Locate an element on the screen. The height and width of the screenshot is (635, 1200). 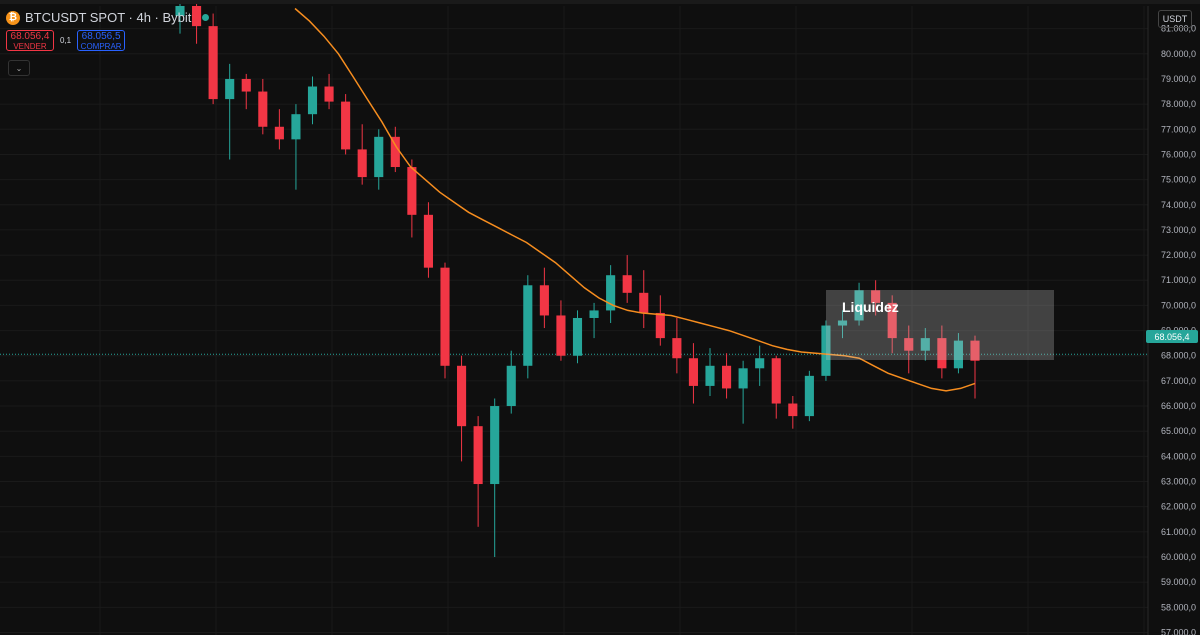
sell-label: VENDER is located at coordinates (30, 46).